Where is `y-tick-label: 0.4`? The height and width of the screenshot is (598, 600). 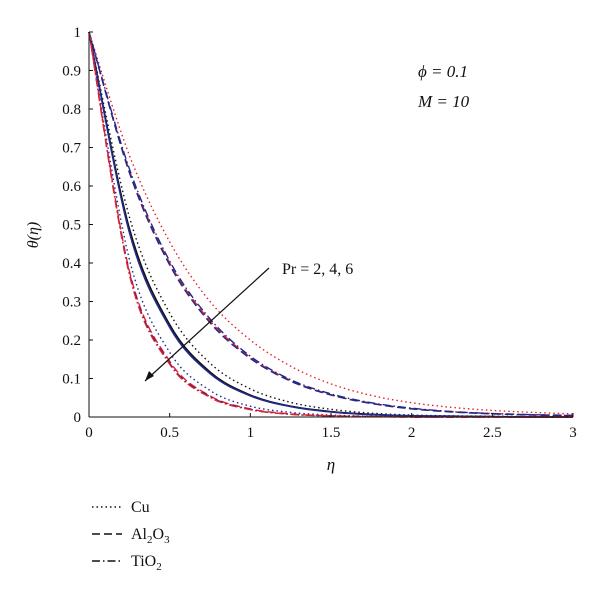
y-tick-label: 0.4 is located at coordinates (71, 264).